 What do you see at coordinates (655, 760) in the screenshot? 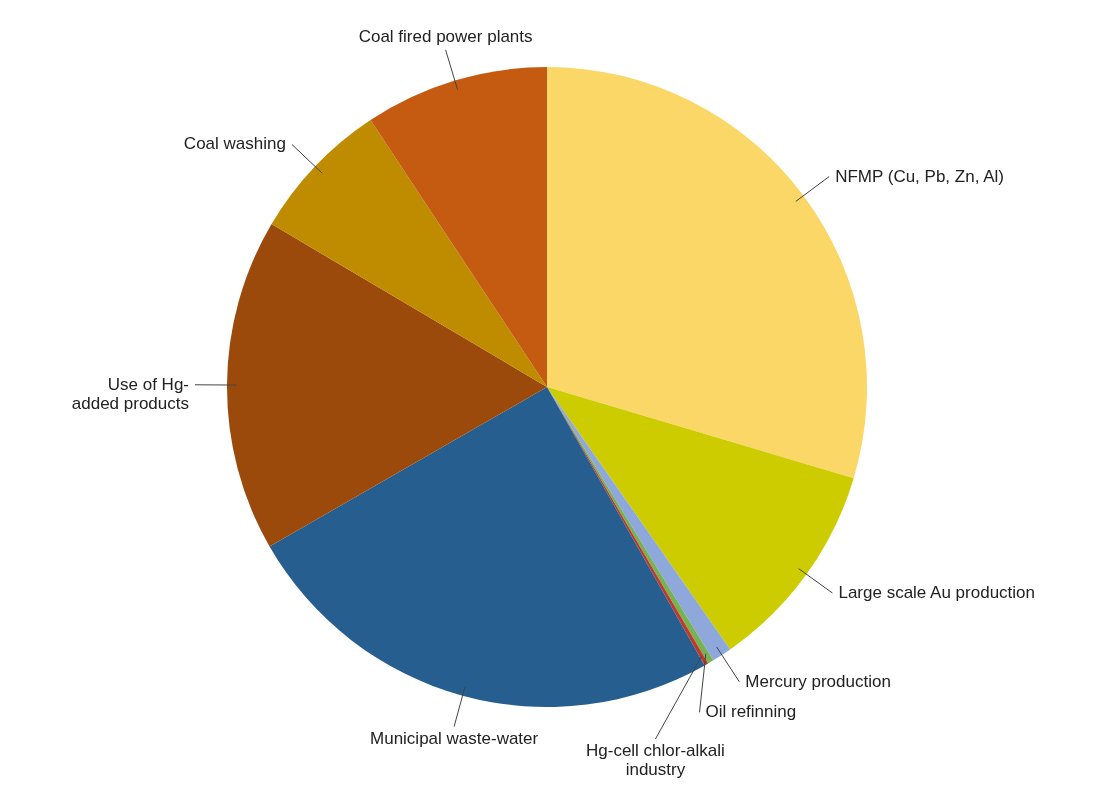
I see `slice-label: Hg-cell chlor-alkali industry` at bounding box center [655, 760].